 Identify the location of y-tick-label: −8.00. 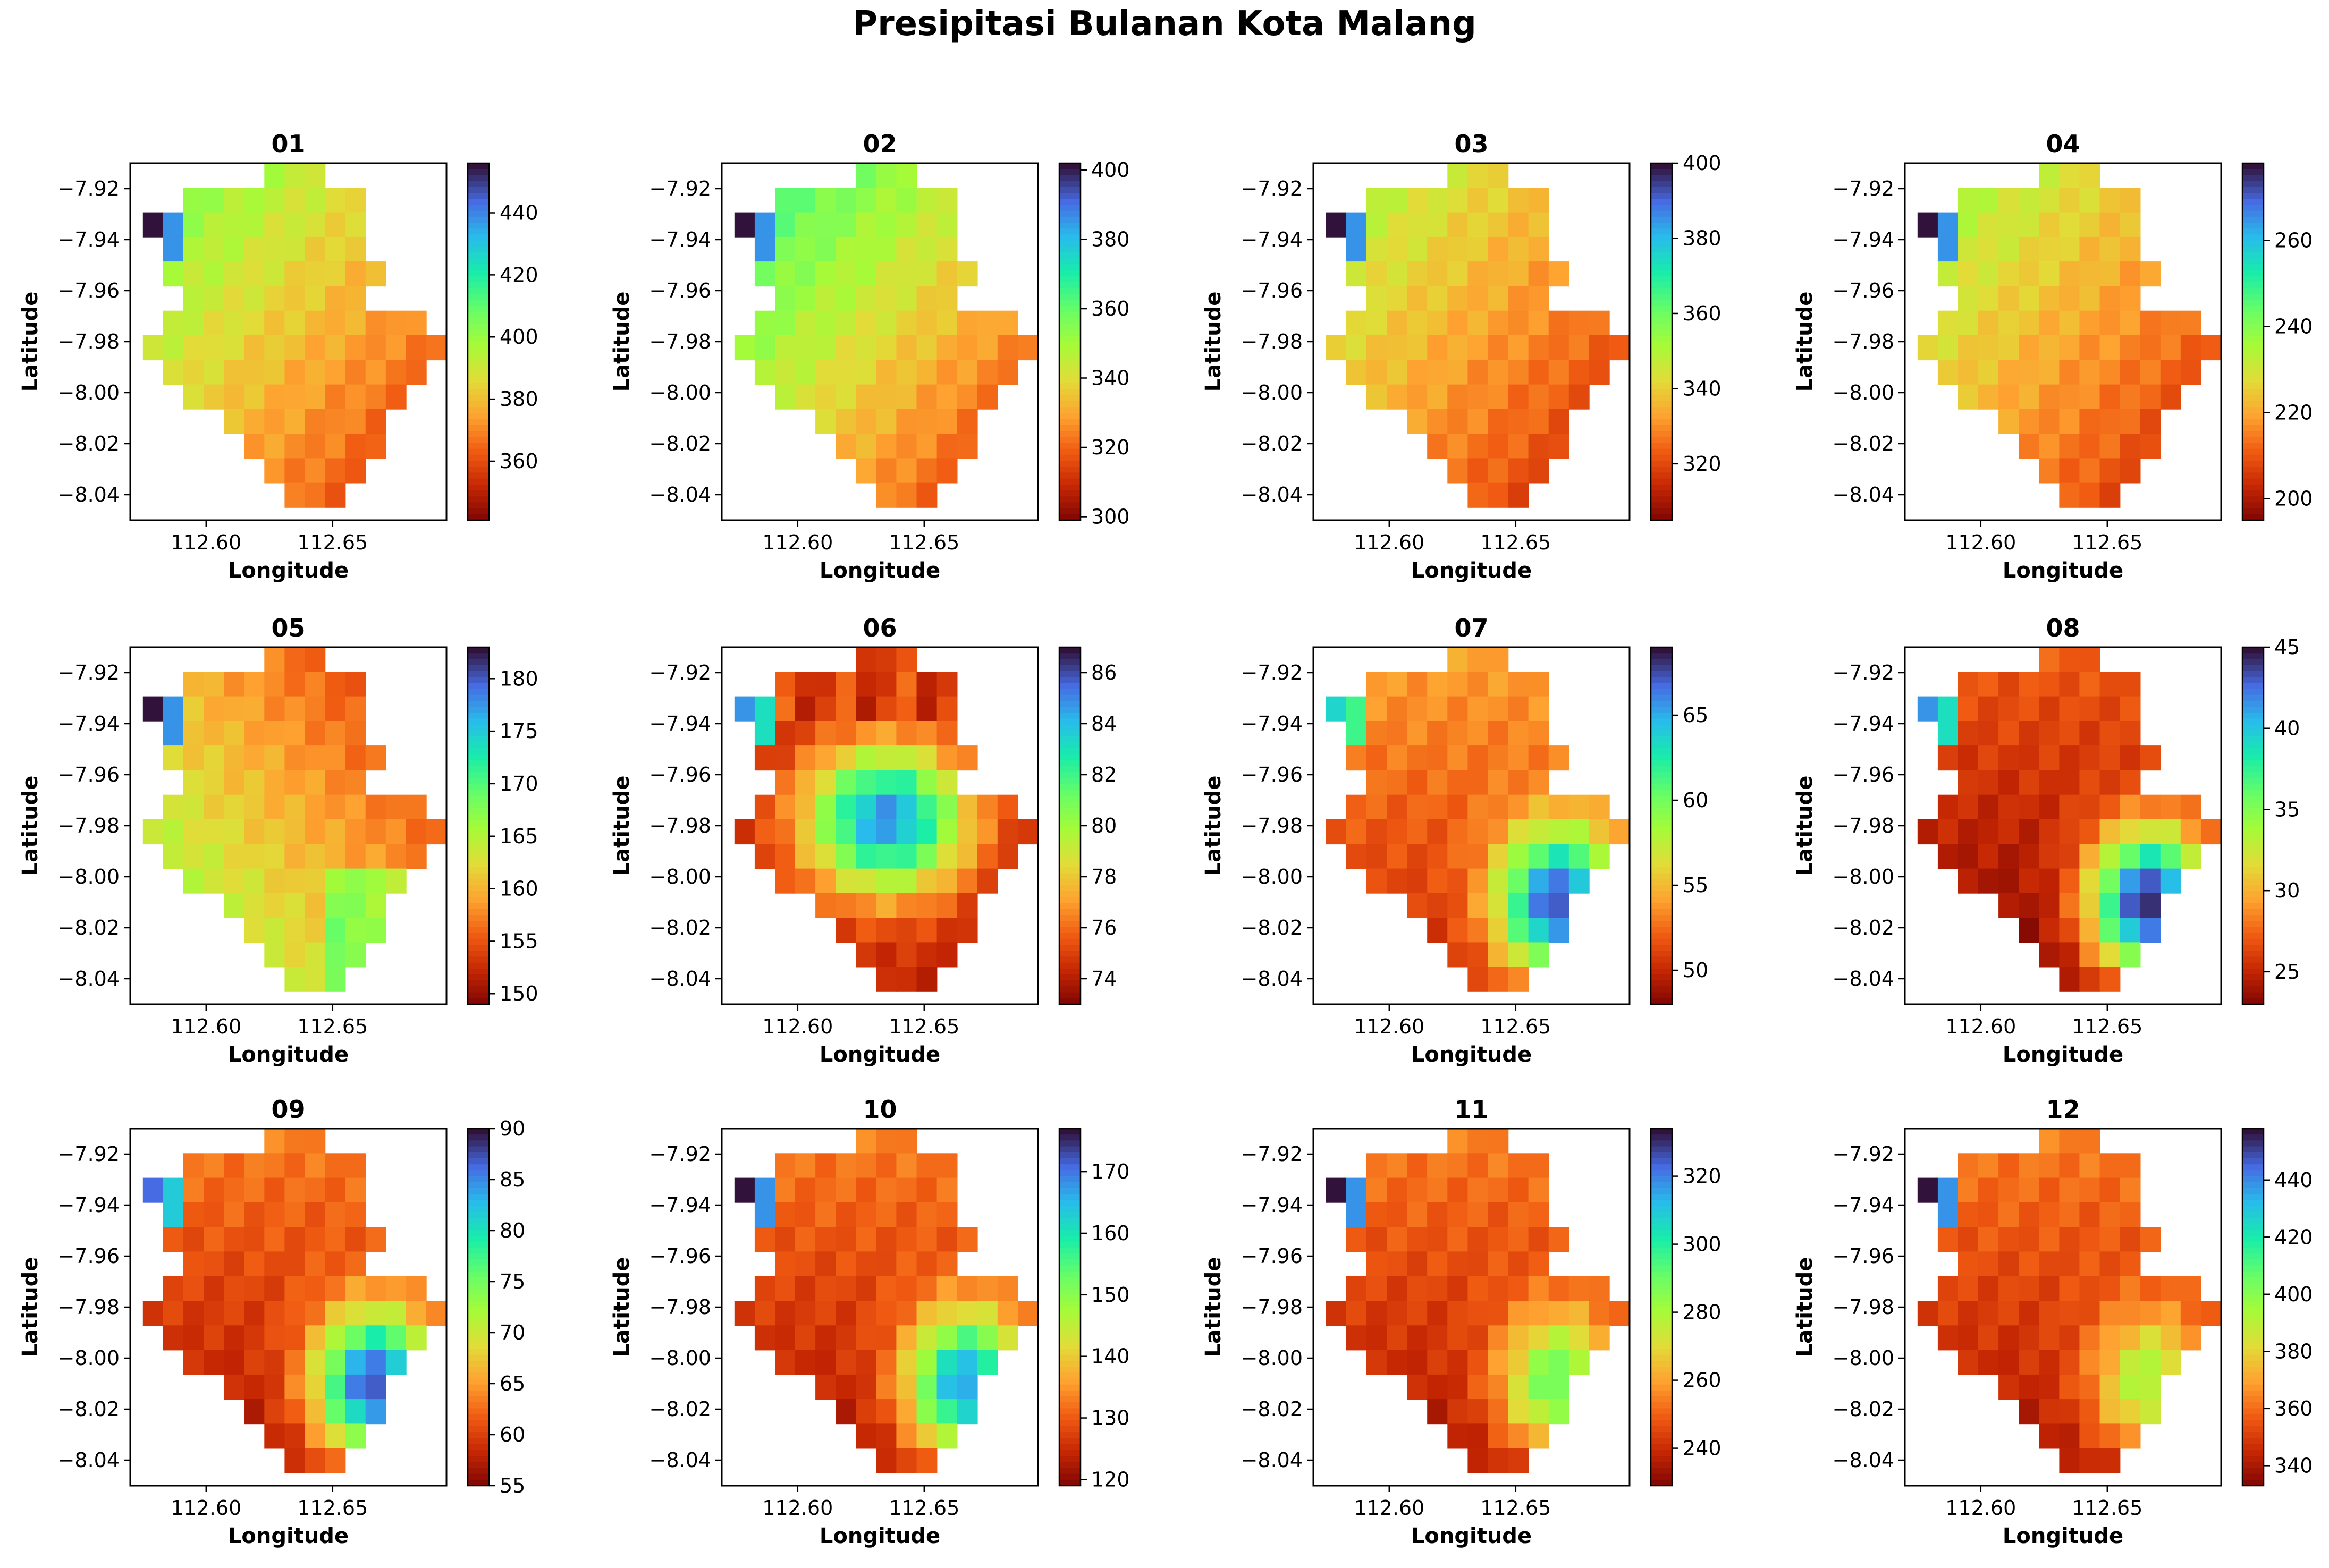
(1272, 876).